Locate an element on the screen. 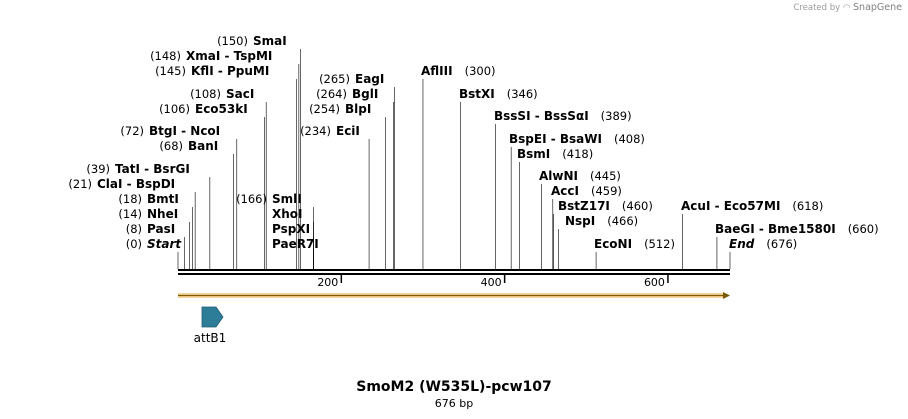 This screenshot has height=419, width=908. enzyme-name: PspXI is located at coordinates (291, 229).